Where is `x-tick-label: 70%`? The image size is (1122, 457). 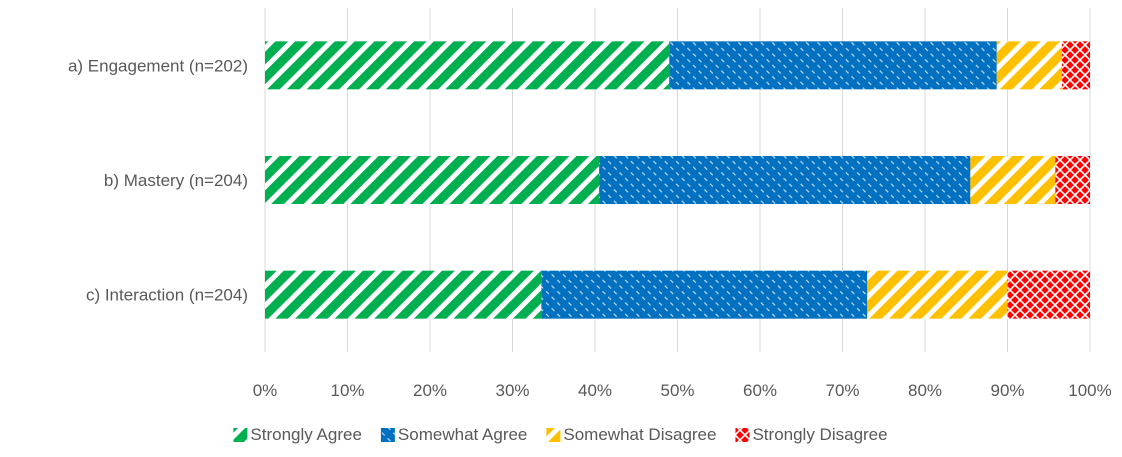
x-tick-label: 70% is located at coordinates (842, 390).